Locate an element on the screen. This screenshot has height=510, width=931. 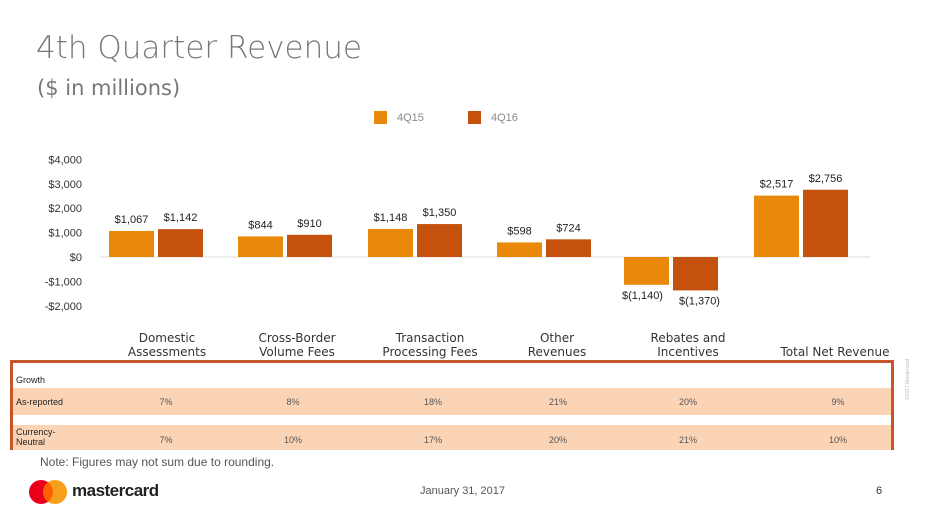
row-label: As-reported is located at coordinates (40, 402).